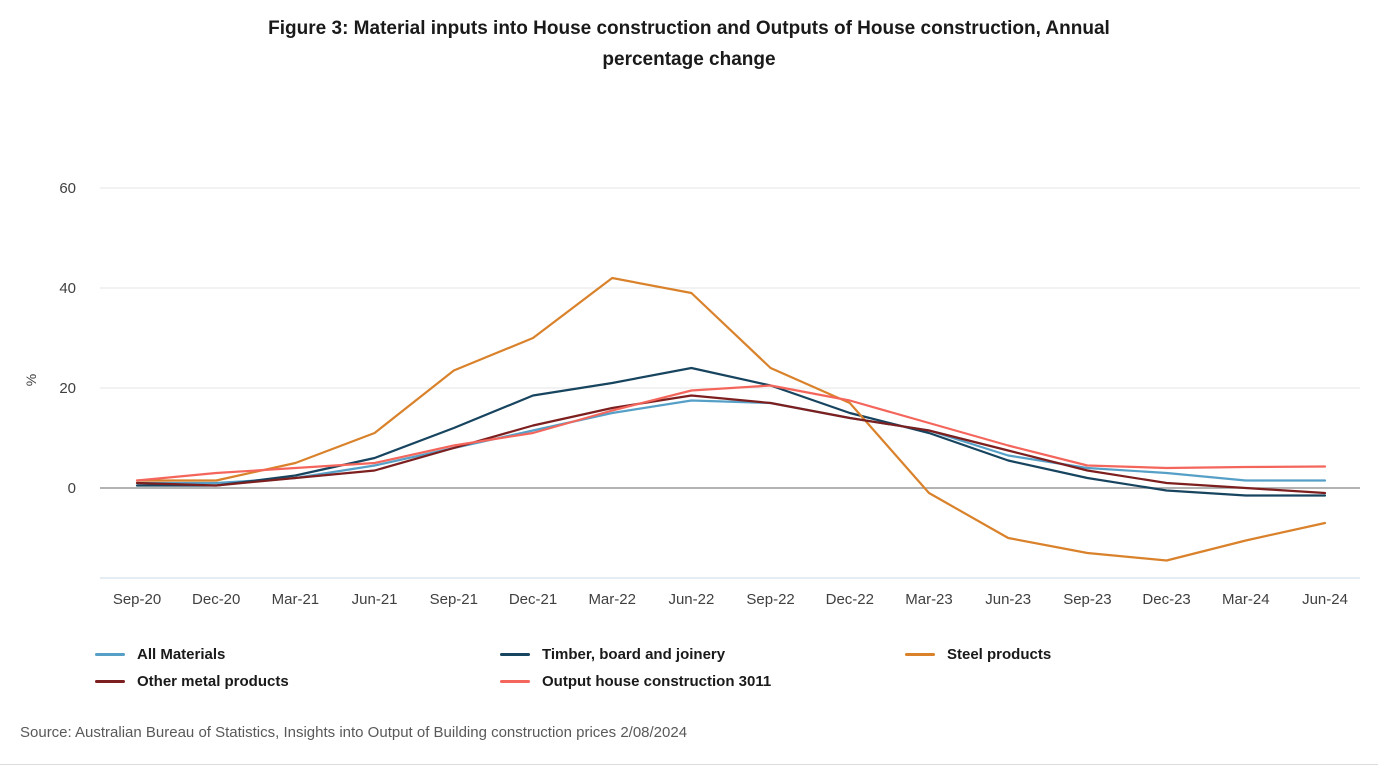 The height and width of the screenshot is (766, 1378). I want to click on legend-item-steel-products: Steel products, so click(1107, 654).